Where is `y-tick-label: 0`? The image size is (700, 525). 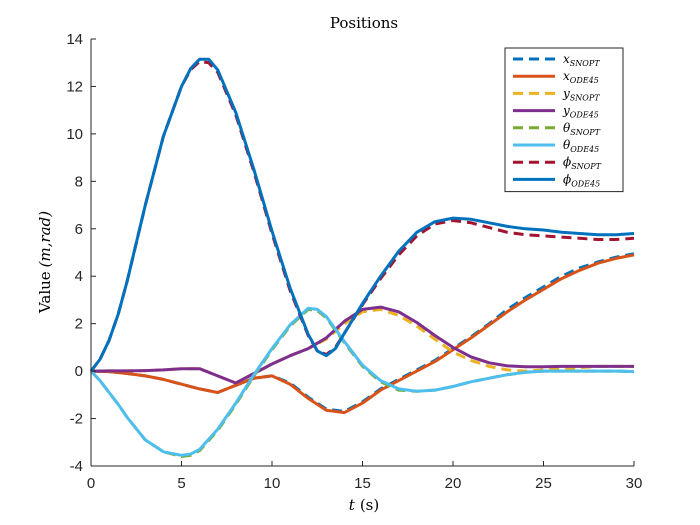
y-tick-label: 0 is located at coordinates (79, 371).